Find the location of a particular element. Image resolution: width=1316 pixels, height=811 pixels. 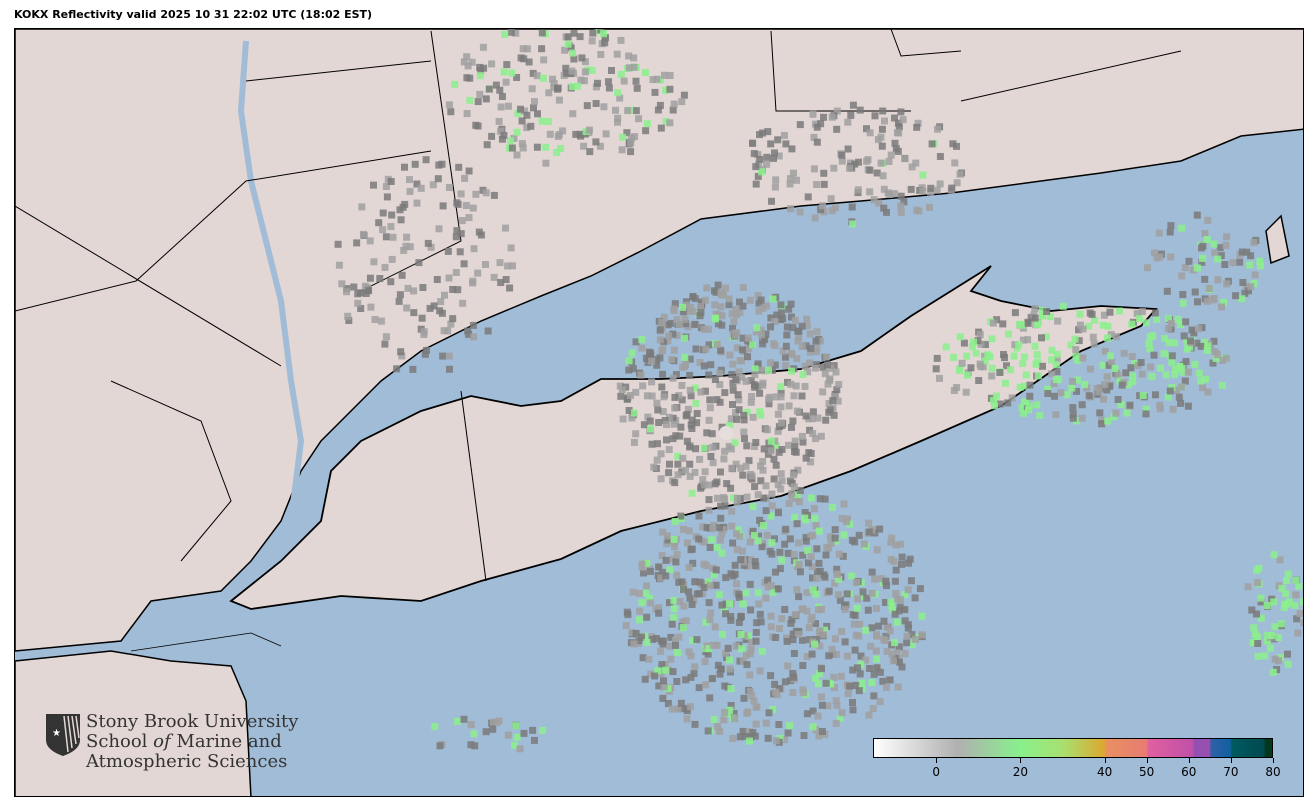

colorbar-tick-label: 50 is located at coordinates (1147, 772).